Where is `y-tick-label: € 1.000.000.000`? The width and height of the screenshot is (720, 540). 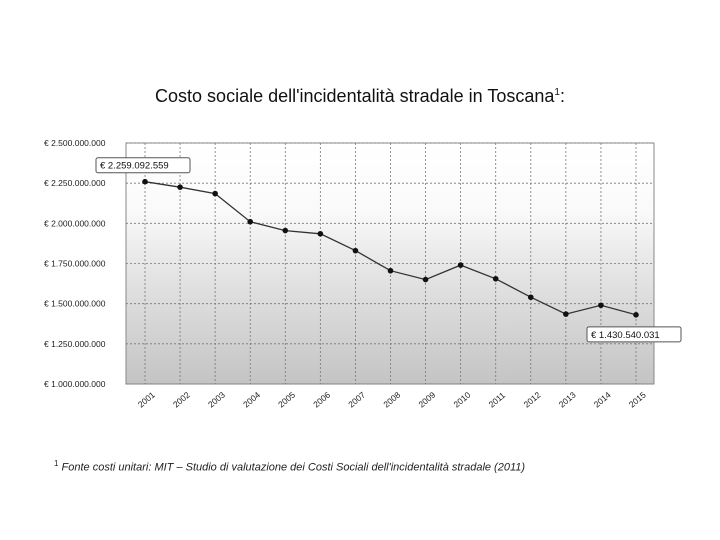 y-tick-label: € 1.000.000.000 is located at coordinates (75, 384).